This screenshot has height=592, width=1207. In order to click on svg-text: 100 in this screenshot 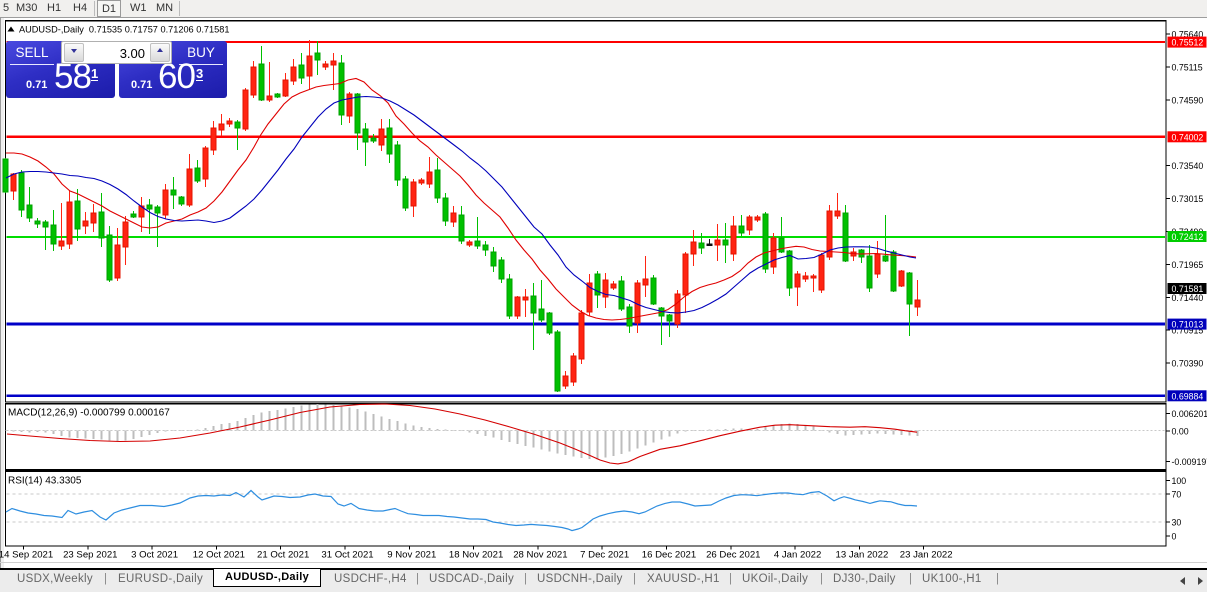, I will do `click(1179, 481)`.